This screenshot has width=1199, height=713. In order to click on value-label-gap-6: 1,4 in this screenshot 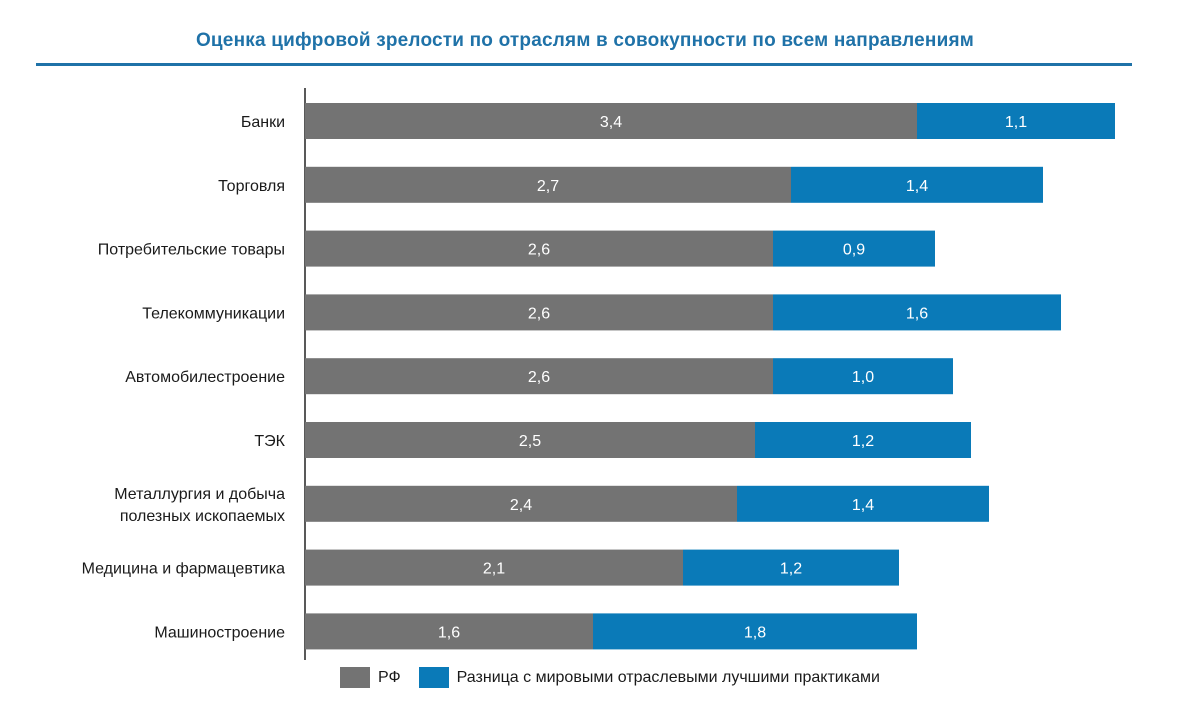, I will do `click(863, 505)`.